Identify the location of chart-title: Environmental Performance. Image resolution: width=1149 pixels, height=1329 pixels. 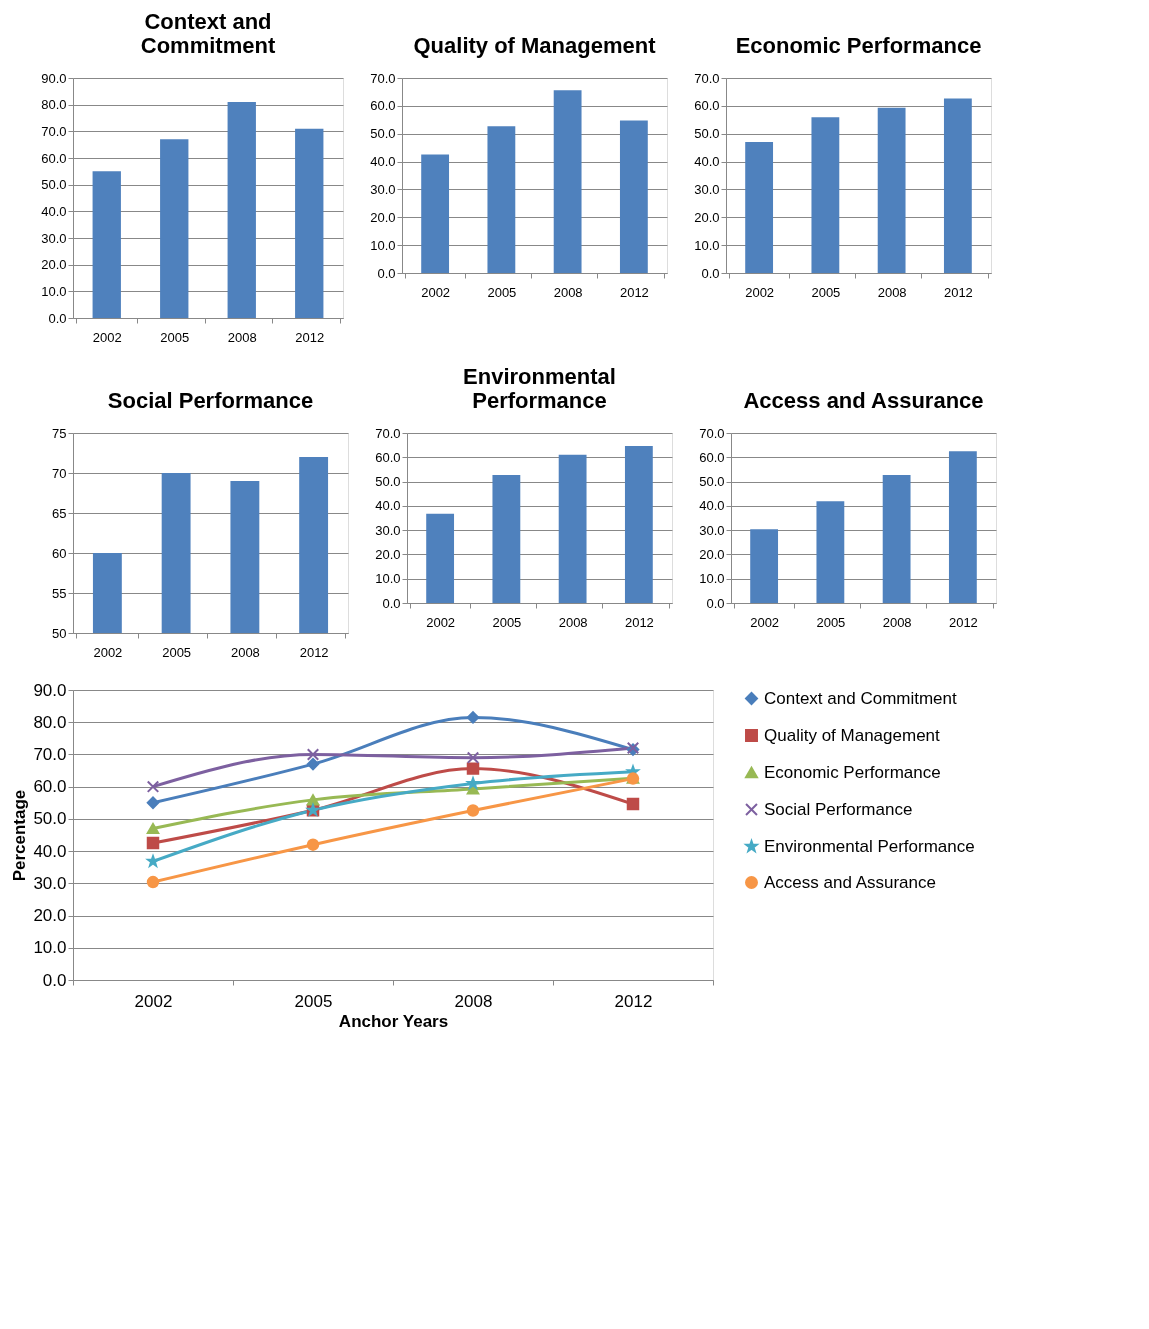
(539, 388).